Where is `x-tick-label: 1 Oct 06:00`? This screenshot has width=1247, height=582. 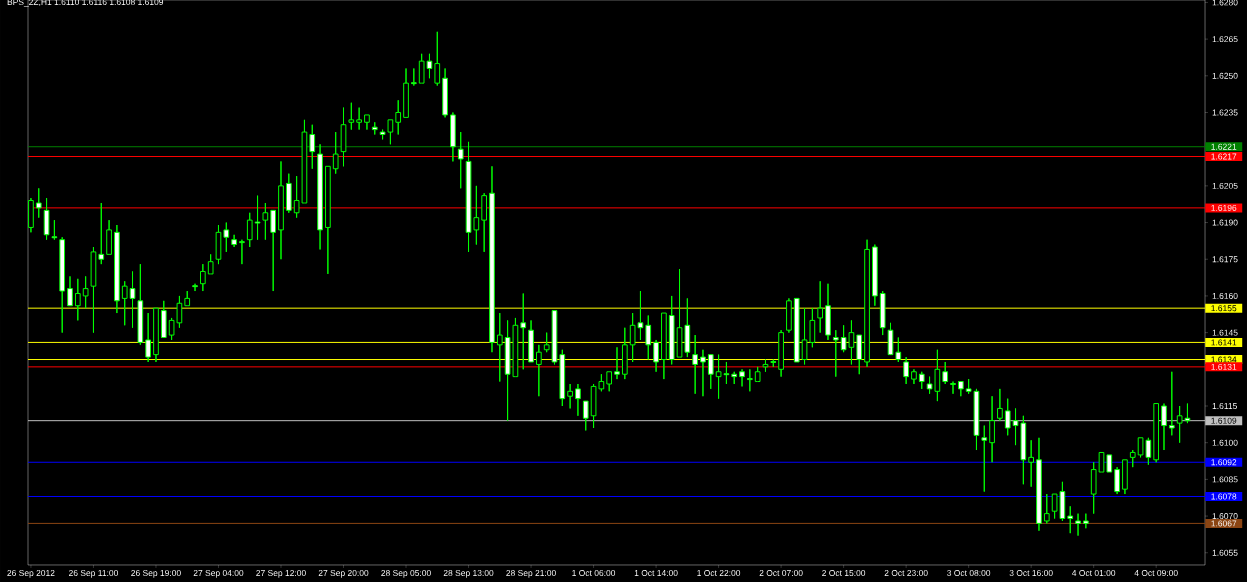 x-tick-label: 1 Oct 06:00 is located at coordinates (594, 573).